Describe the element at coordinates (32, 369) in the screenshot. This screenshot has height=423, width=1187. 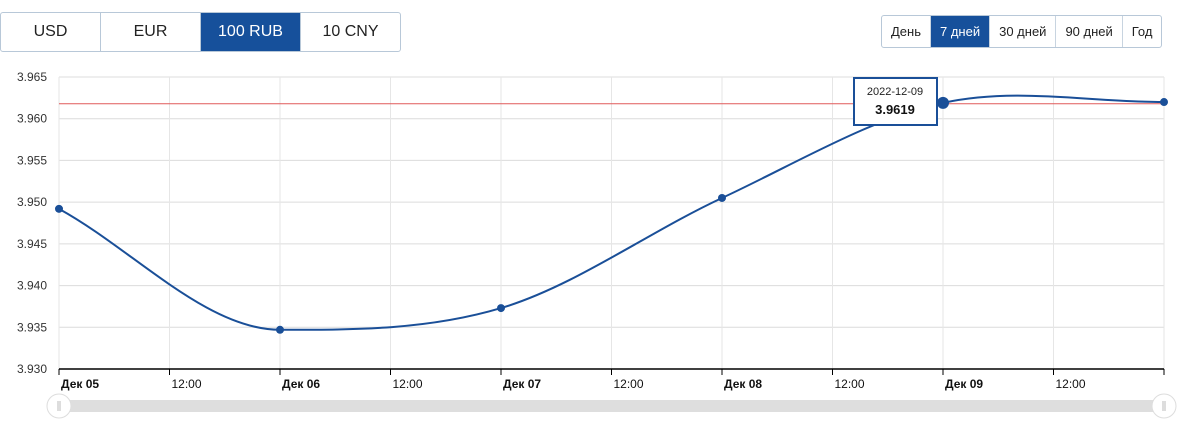
I see `y-tick-label: 3.930` at that location.